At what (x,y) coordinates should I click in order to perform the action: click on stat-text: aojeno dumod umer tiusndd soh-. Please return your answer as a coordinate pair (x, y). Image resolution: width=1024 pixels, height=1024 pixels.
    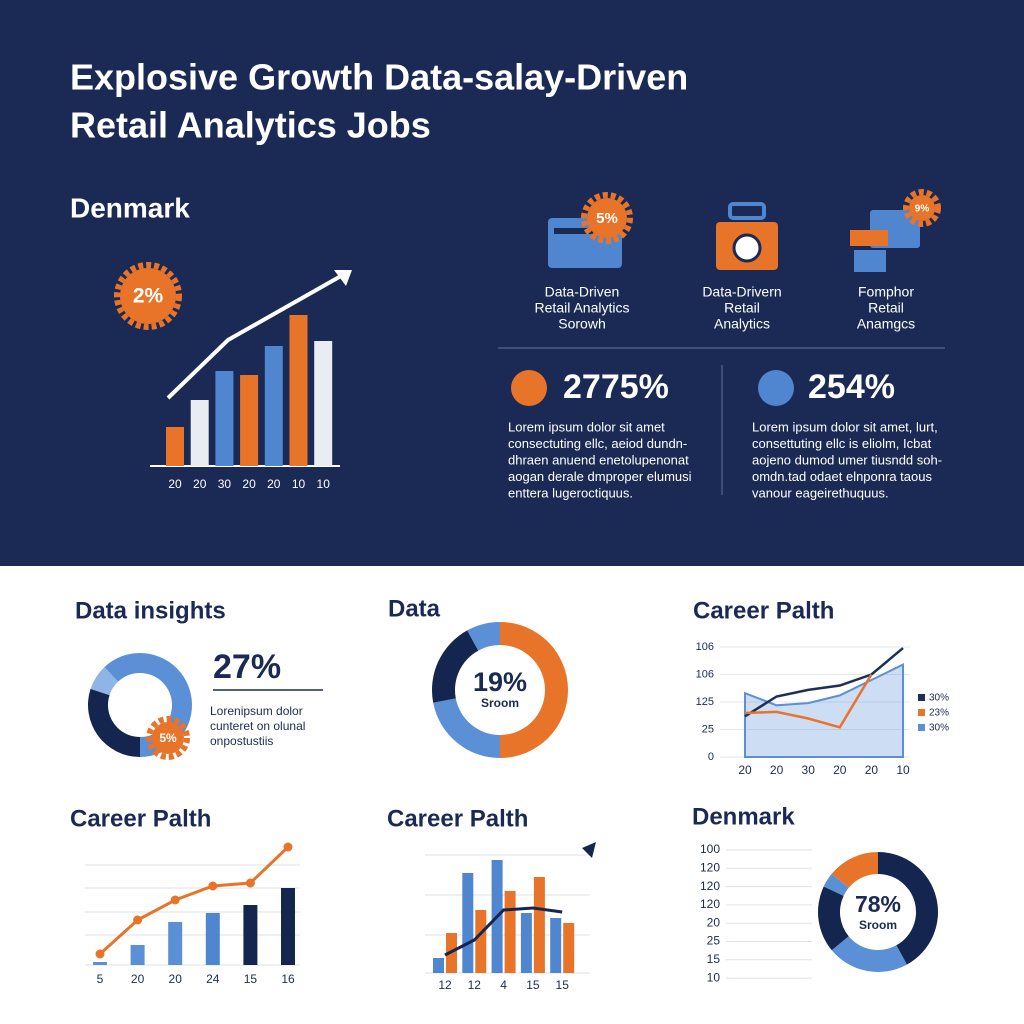
    Looking at the image, I should click on (847, 459).